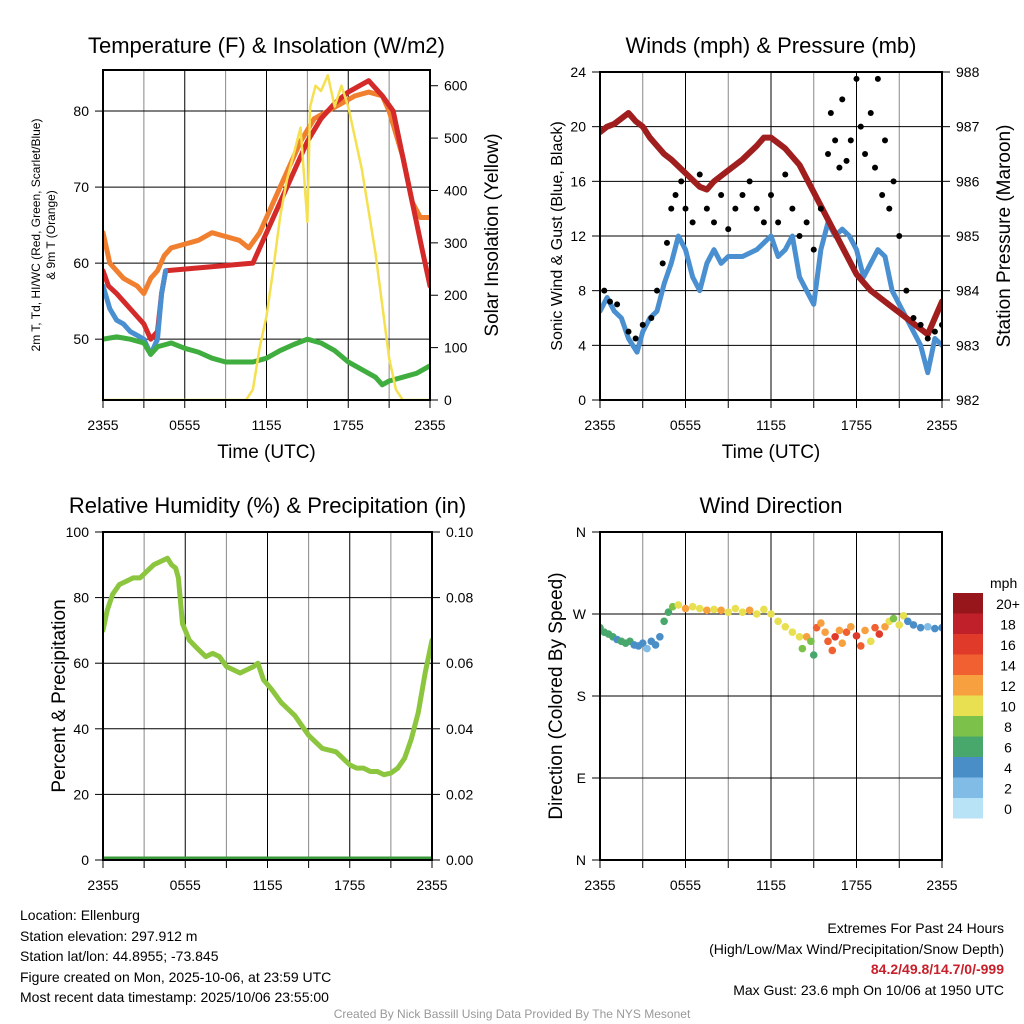  Describe the element at coordinates (557, 235) in the screenshot. I see `y-axis-label: Sonic Wind & Gust (Blue, Black)` at that location.